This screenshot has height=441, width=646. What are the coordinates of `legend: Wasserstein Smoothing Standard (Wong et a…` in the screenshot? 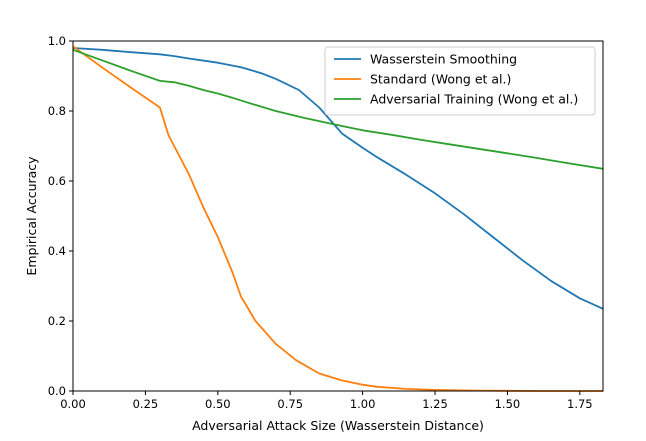 It's located at (460, 81).